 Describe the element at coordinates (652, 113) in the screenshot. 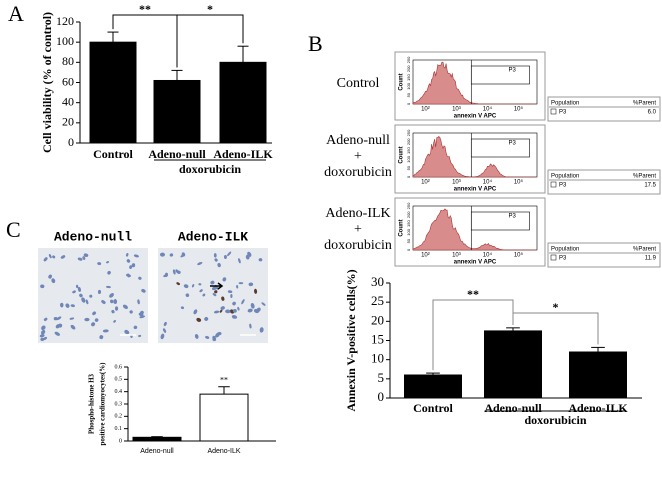

I see `table-cell: 6.0` at that location.